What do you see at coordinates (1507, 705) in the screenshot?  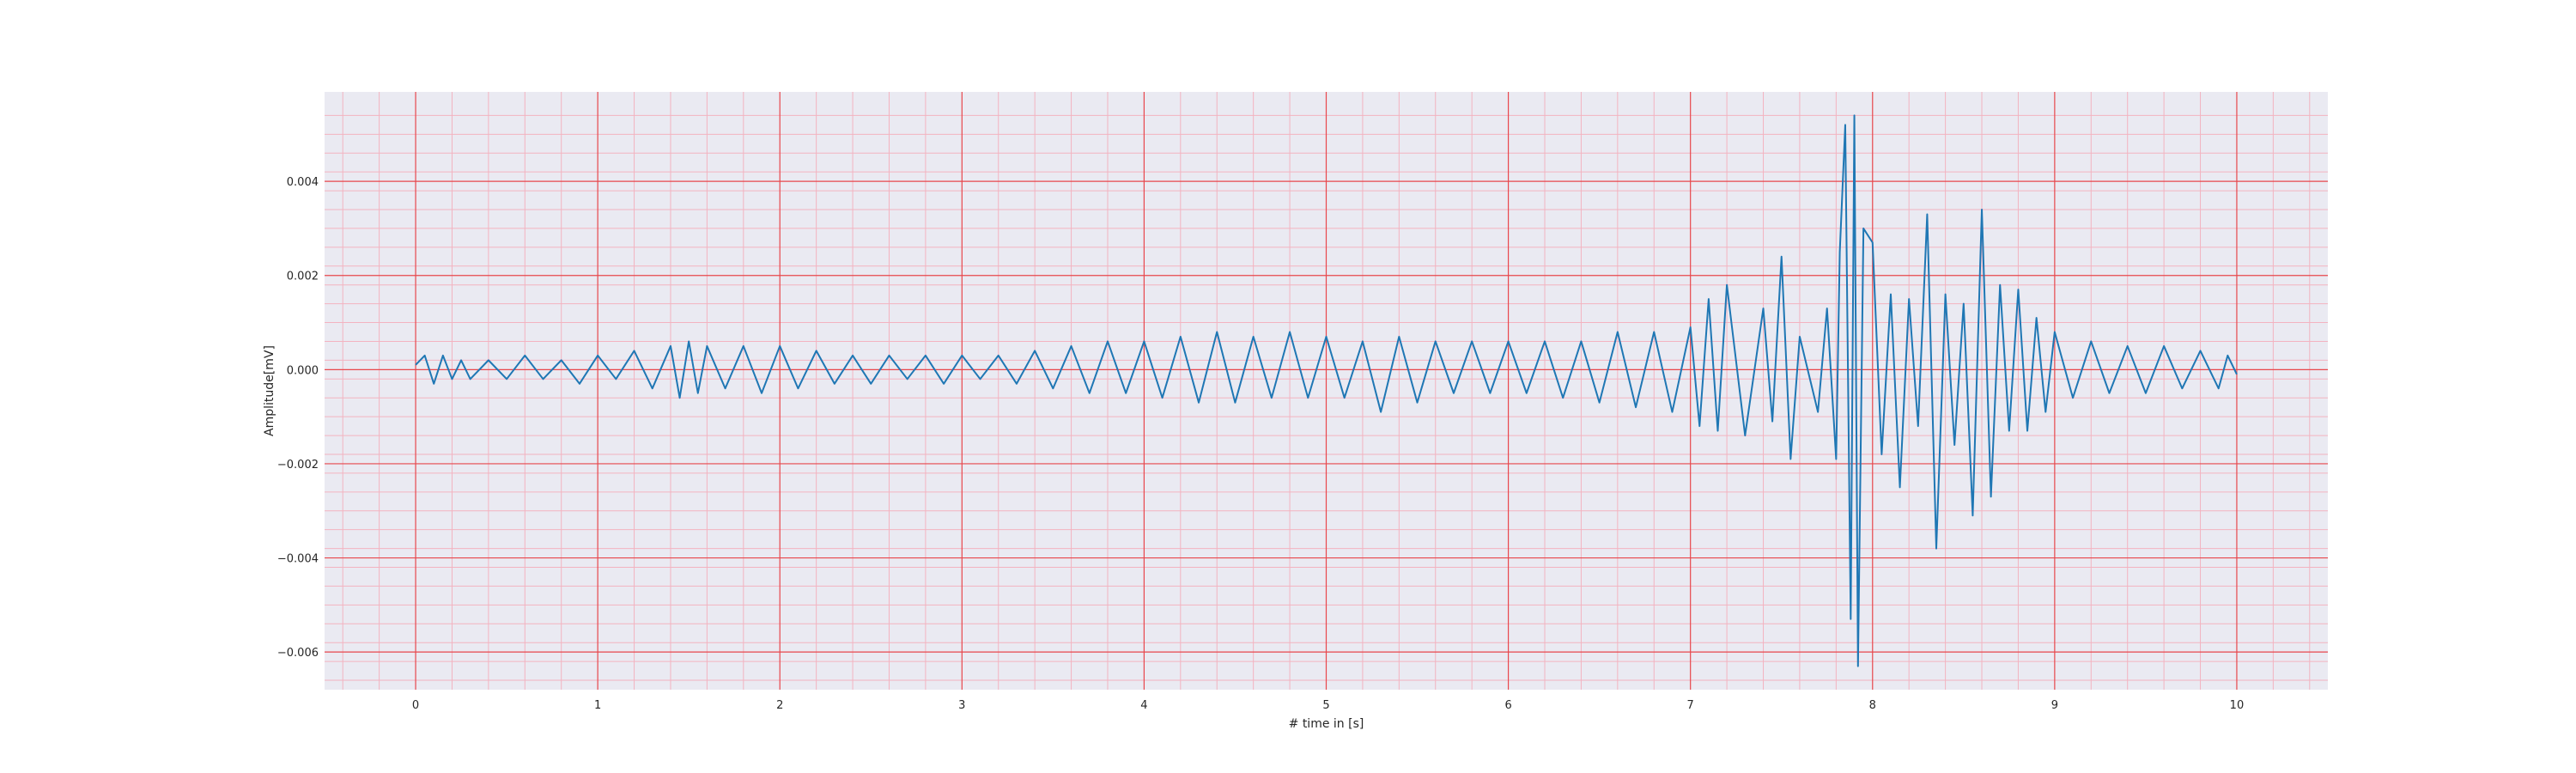 I see `x-tick-label: 6` at bounding box center [1507, 705].